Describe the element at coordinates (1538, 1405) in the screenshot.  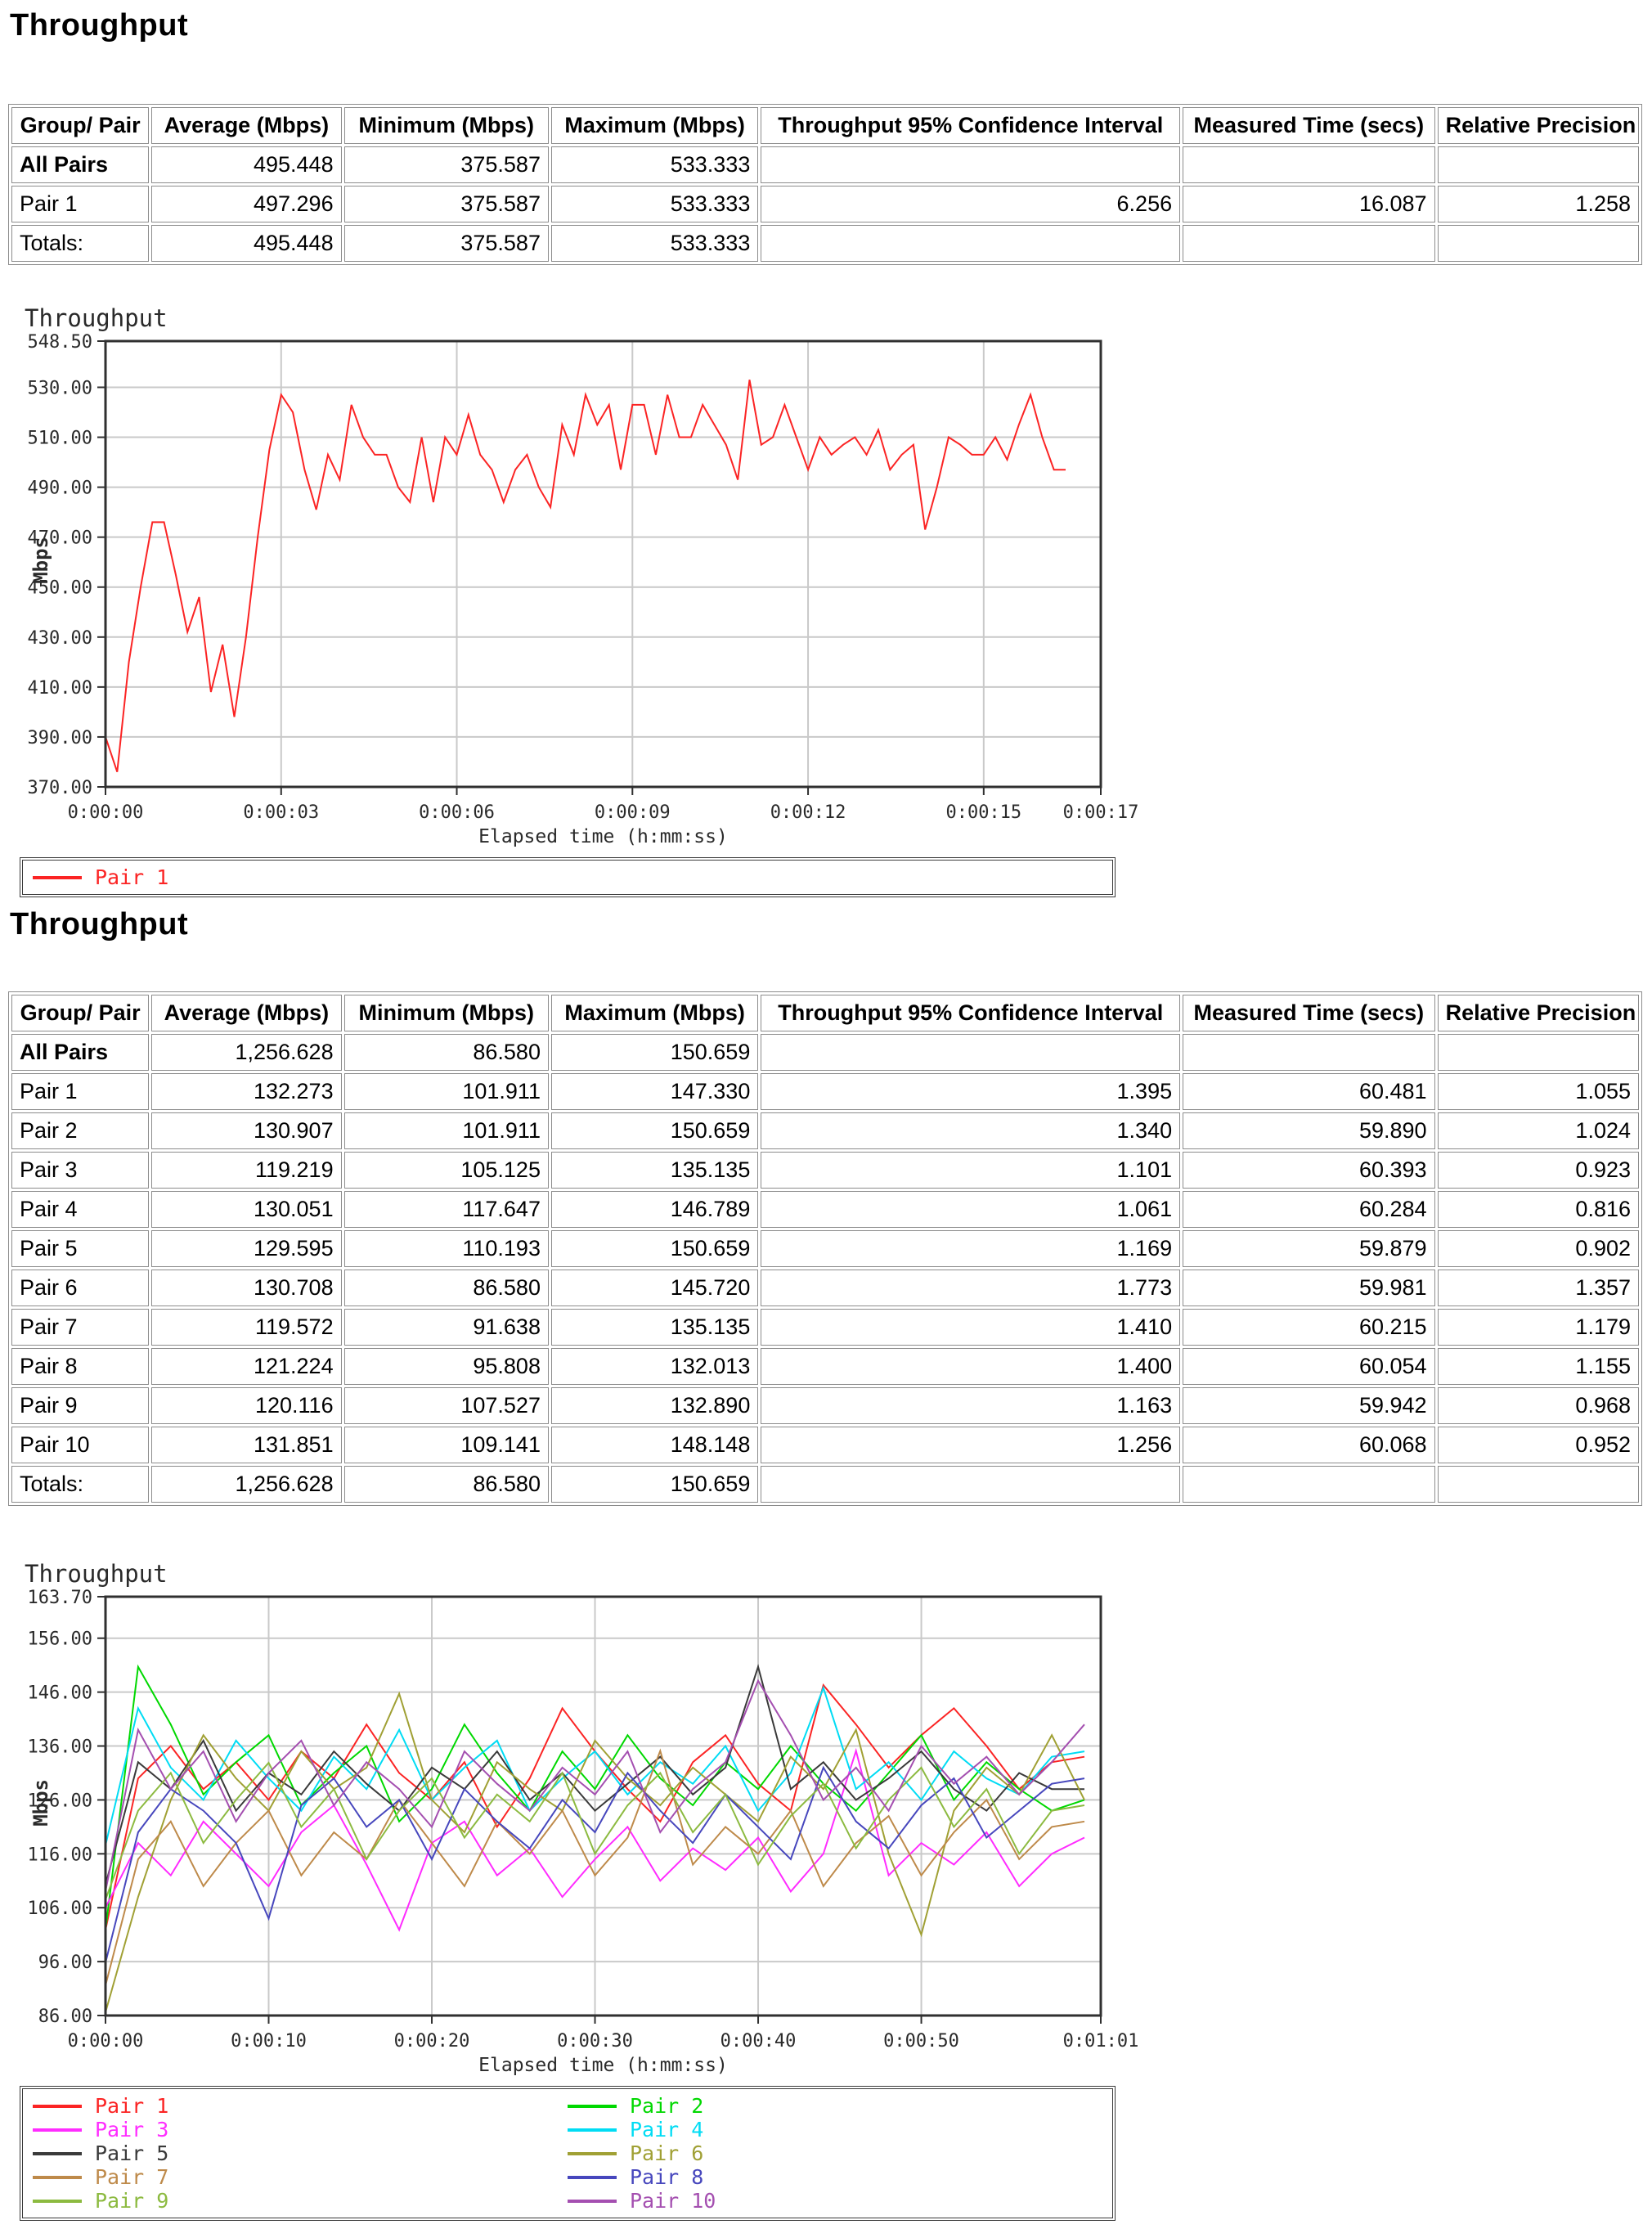
I see `value-cell: 0.968` at that location.